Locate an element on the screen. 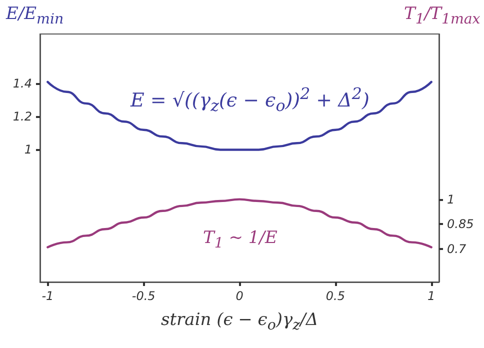 Image resolution: width=484 pixels, height=348 pixels. y-tick-label: 1.4 is located at coordinates (22, 83).